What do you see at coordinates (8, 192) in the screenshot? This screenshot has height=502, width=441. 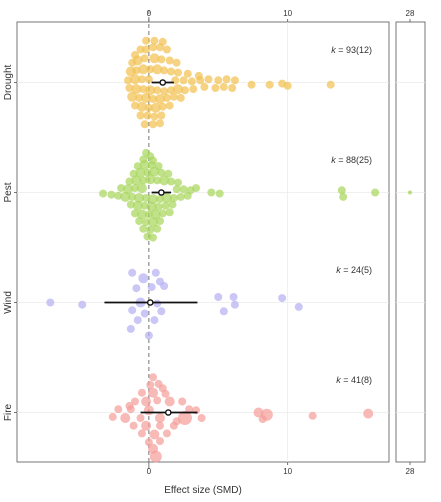 I see `category-label-pest: Pest` at bounding box center [8, 192].